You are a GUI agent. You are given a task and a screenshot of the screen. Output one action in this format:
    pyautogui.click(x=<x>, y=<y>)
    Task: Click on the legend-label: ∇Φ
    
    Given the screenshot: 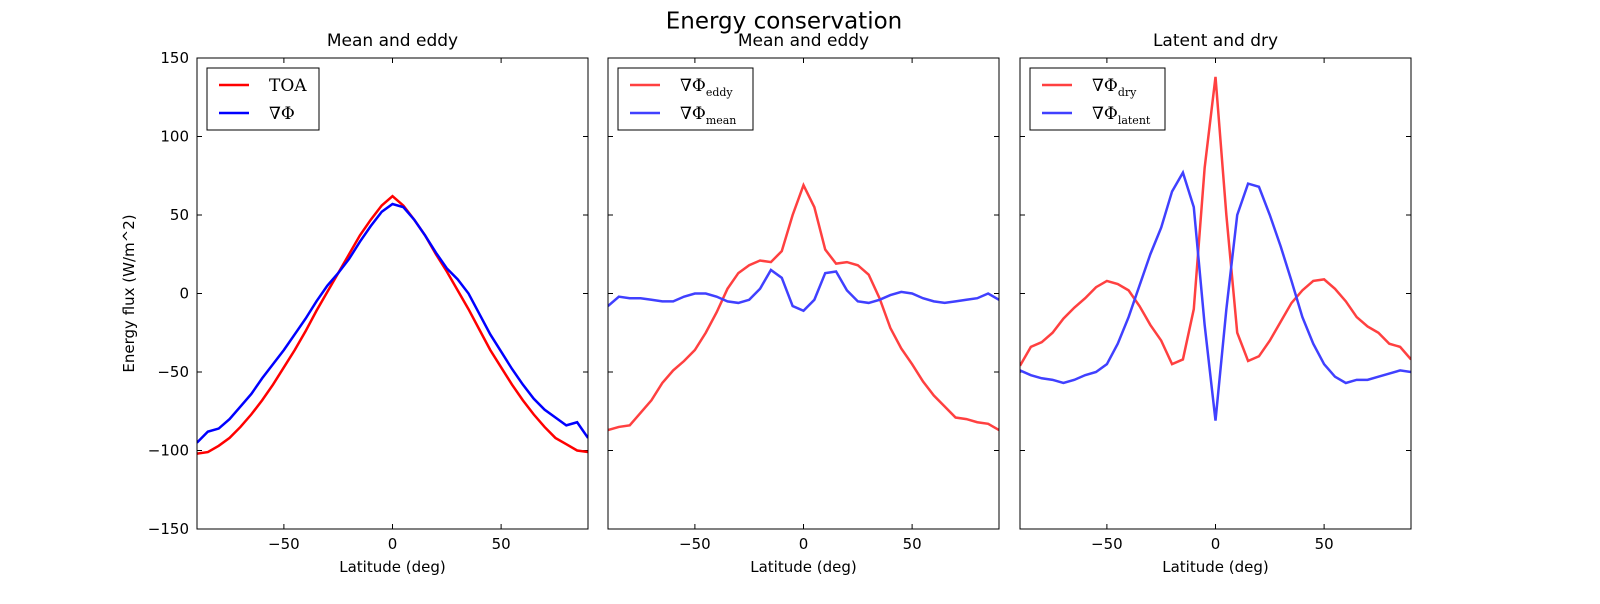 What is the action you would take?
    pyautogui.click(x=282, y=114)
    